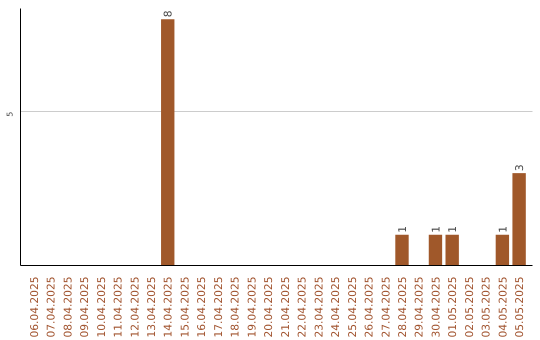 This screenshot has height=340, width=540. I want to click on x-tick-label: 15.04.2025, so click(185, 307).